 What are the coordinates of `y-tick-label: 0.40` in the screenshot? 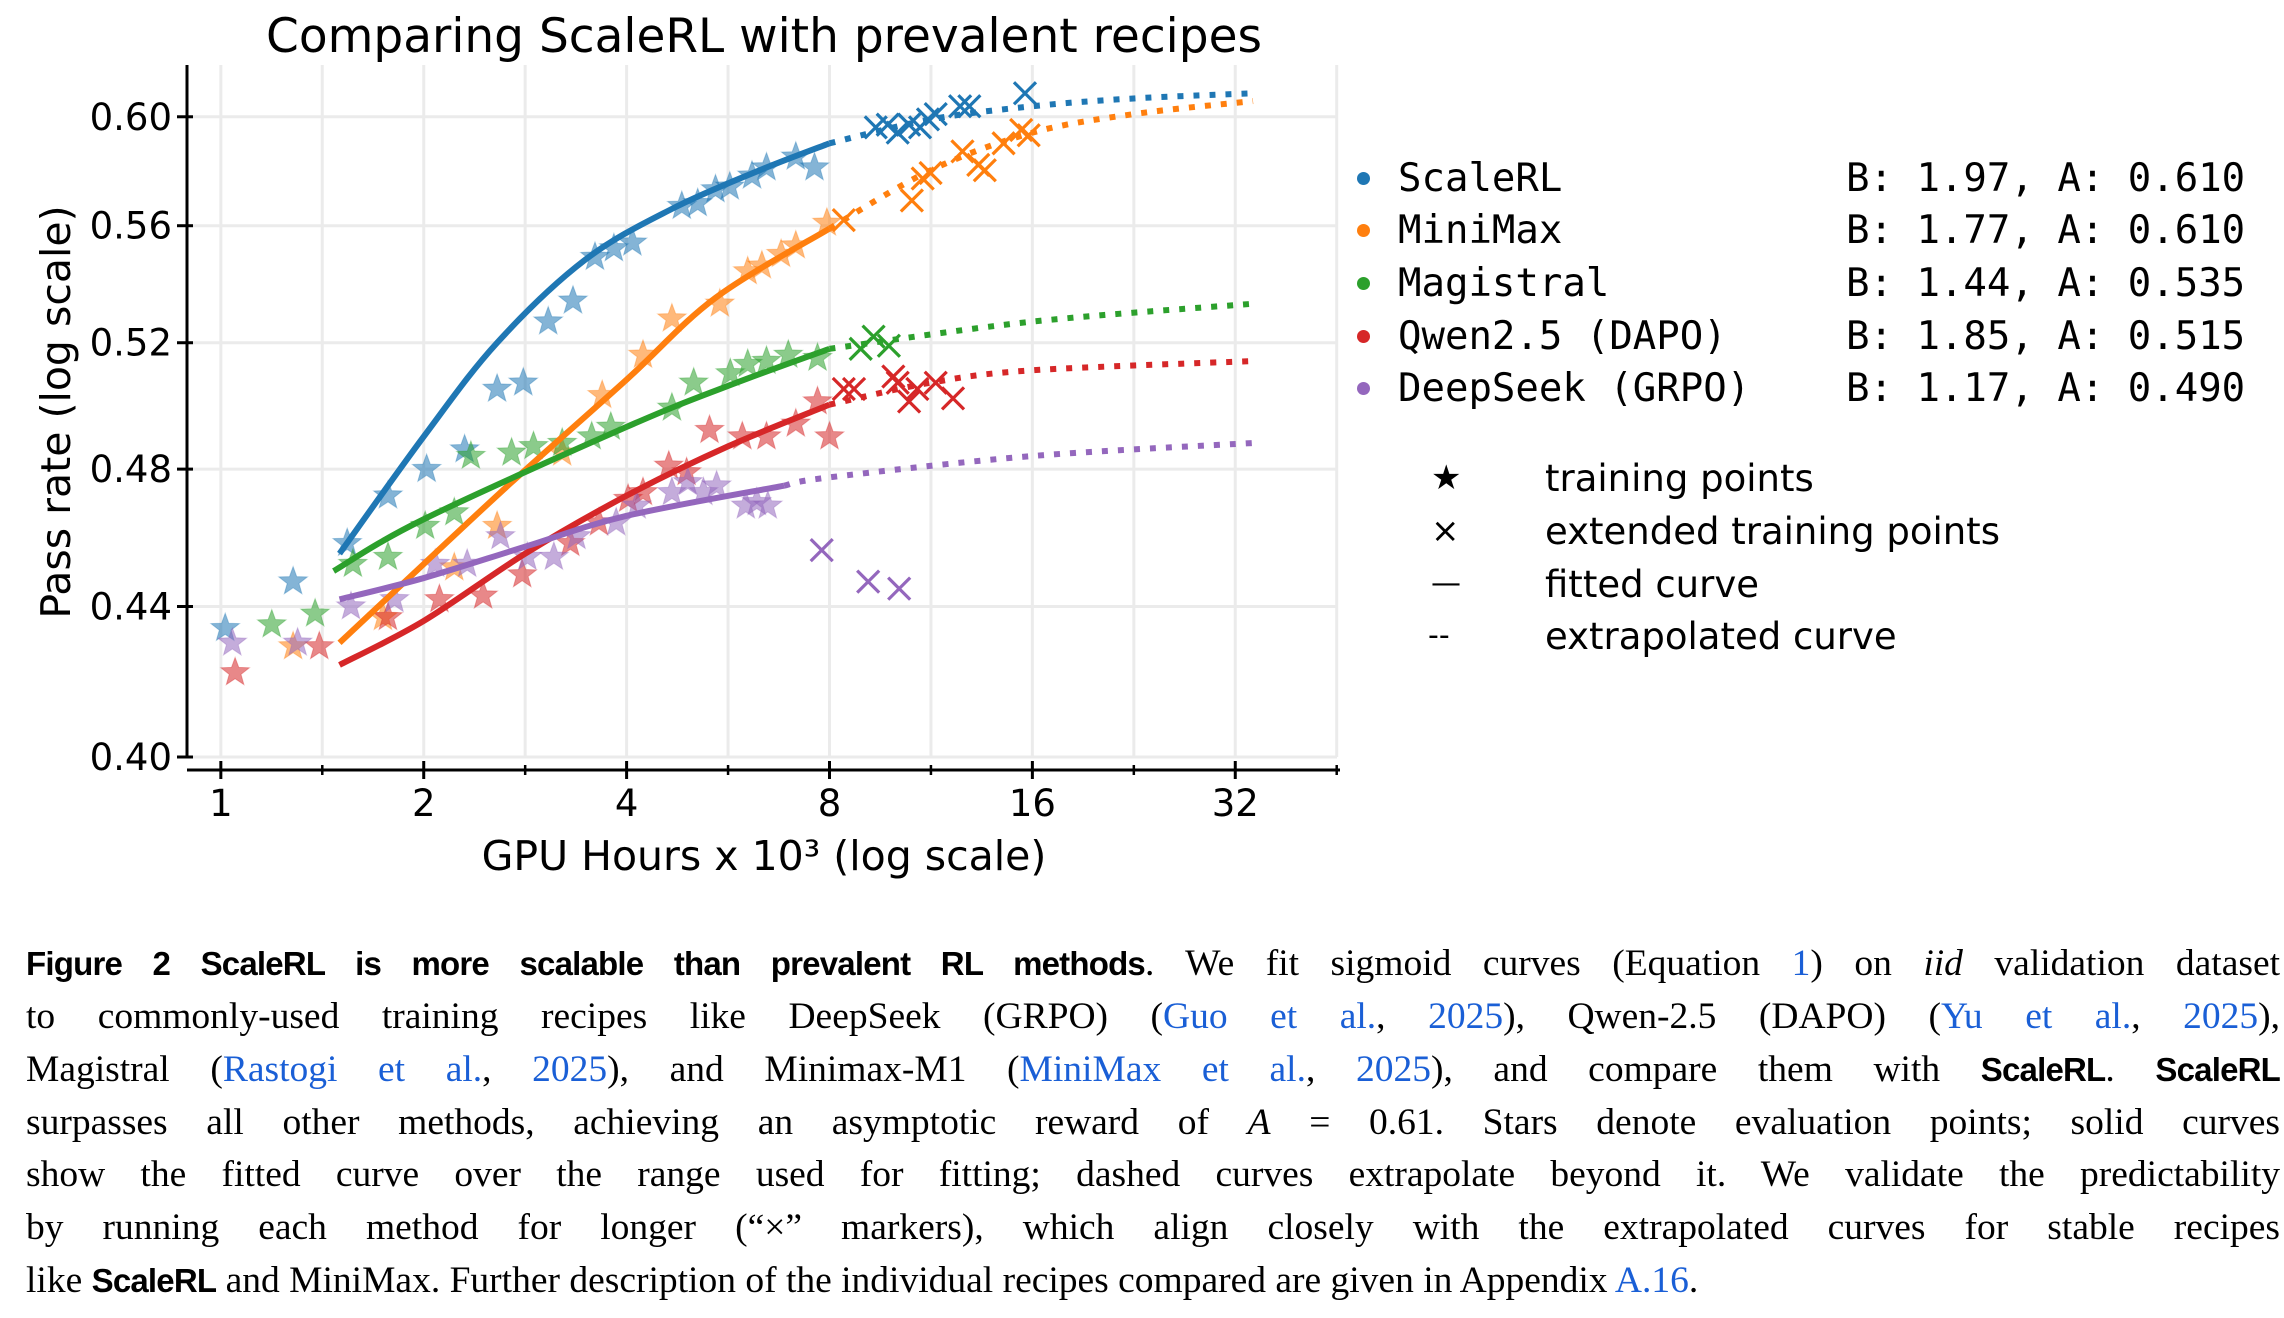 It's located at (131, 757).